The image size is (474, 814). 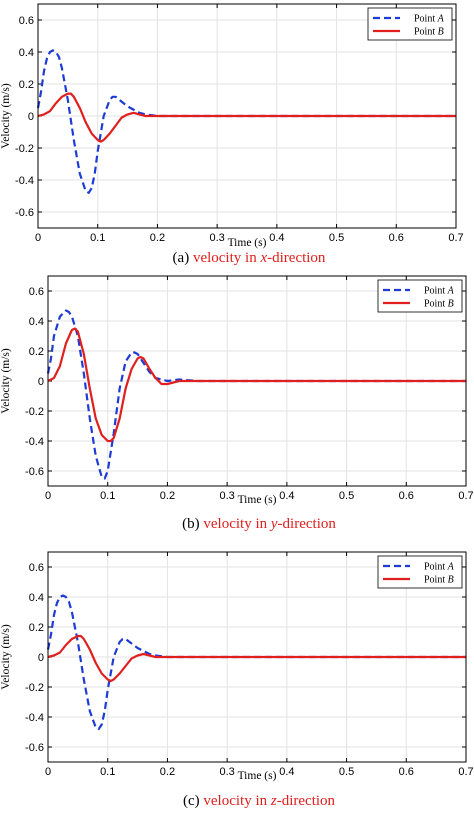 What do you see at coordinates (259, 801) in the screenshot?
I see `figure-caption: (c) velocity in z-direction` at bounding box center [259, 801].